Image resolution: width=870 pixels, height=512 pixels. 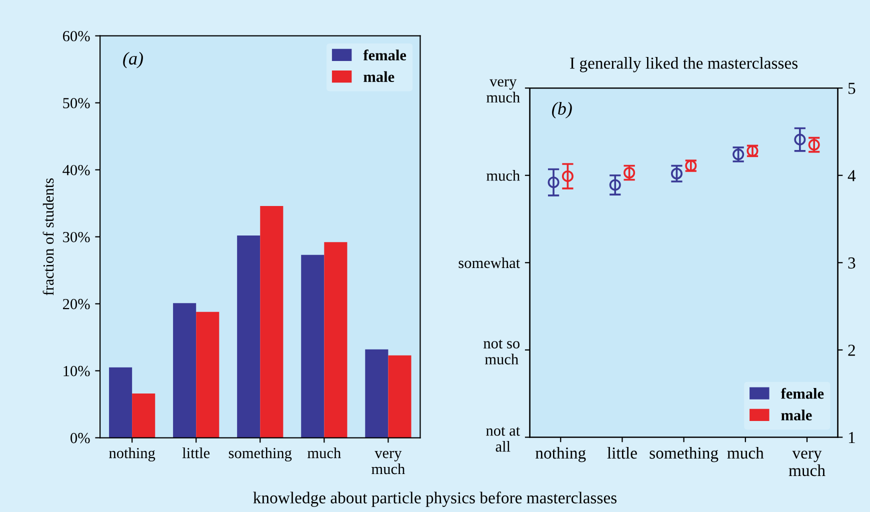 I want to click on text: very much, so click(x=503, y=91).